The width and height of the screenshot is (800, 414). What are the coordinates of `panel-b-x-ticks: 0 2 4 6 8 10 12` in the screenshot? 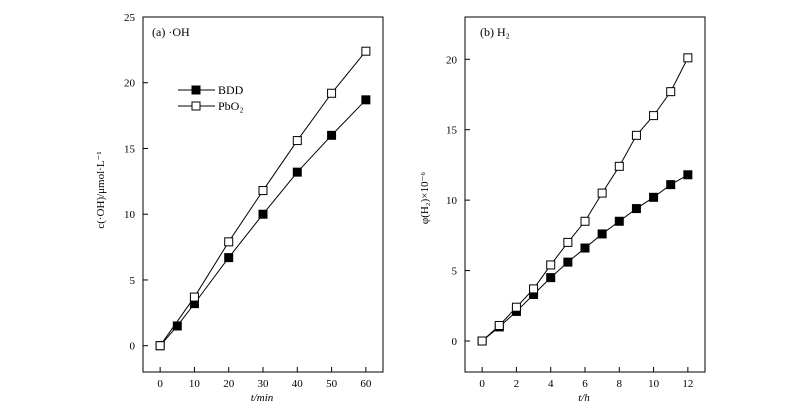 It's located at (586, 378).